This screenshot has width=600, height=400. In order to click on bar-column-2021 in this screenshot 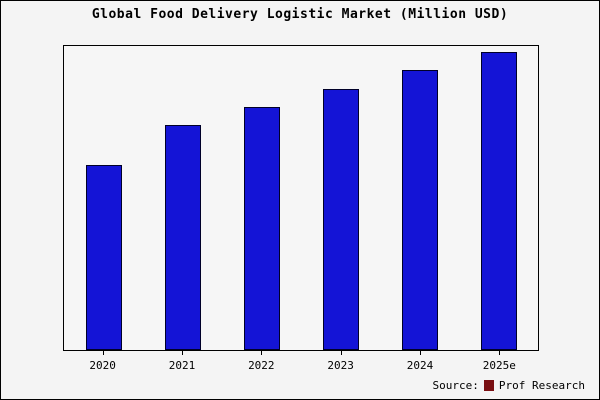, I will do `click(182, 198)`.